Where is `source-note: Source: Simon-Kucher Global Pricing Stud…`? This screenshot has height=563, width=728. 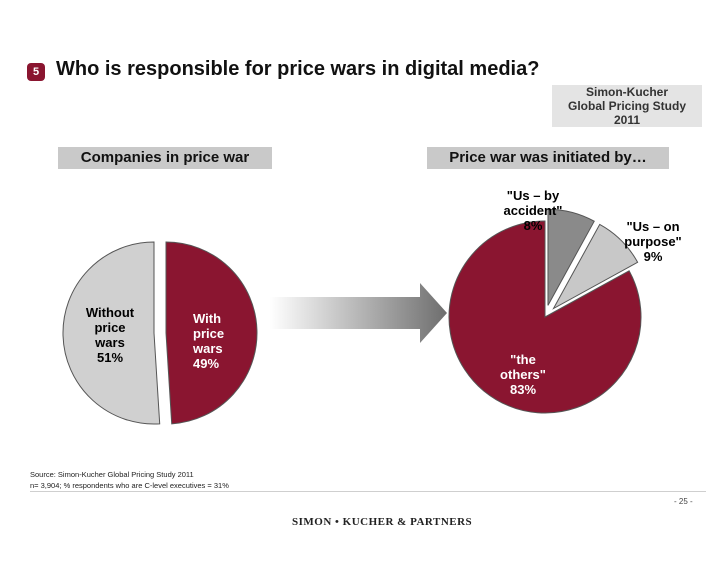
source-note: Source: Simon-Kucher Global Pricing Stud… is located at coordinates (112, 474).